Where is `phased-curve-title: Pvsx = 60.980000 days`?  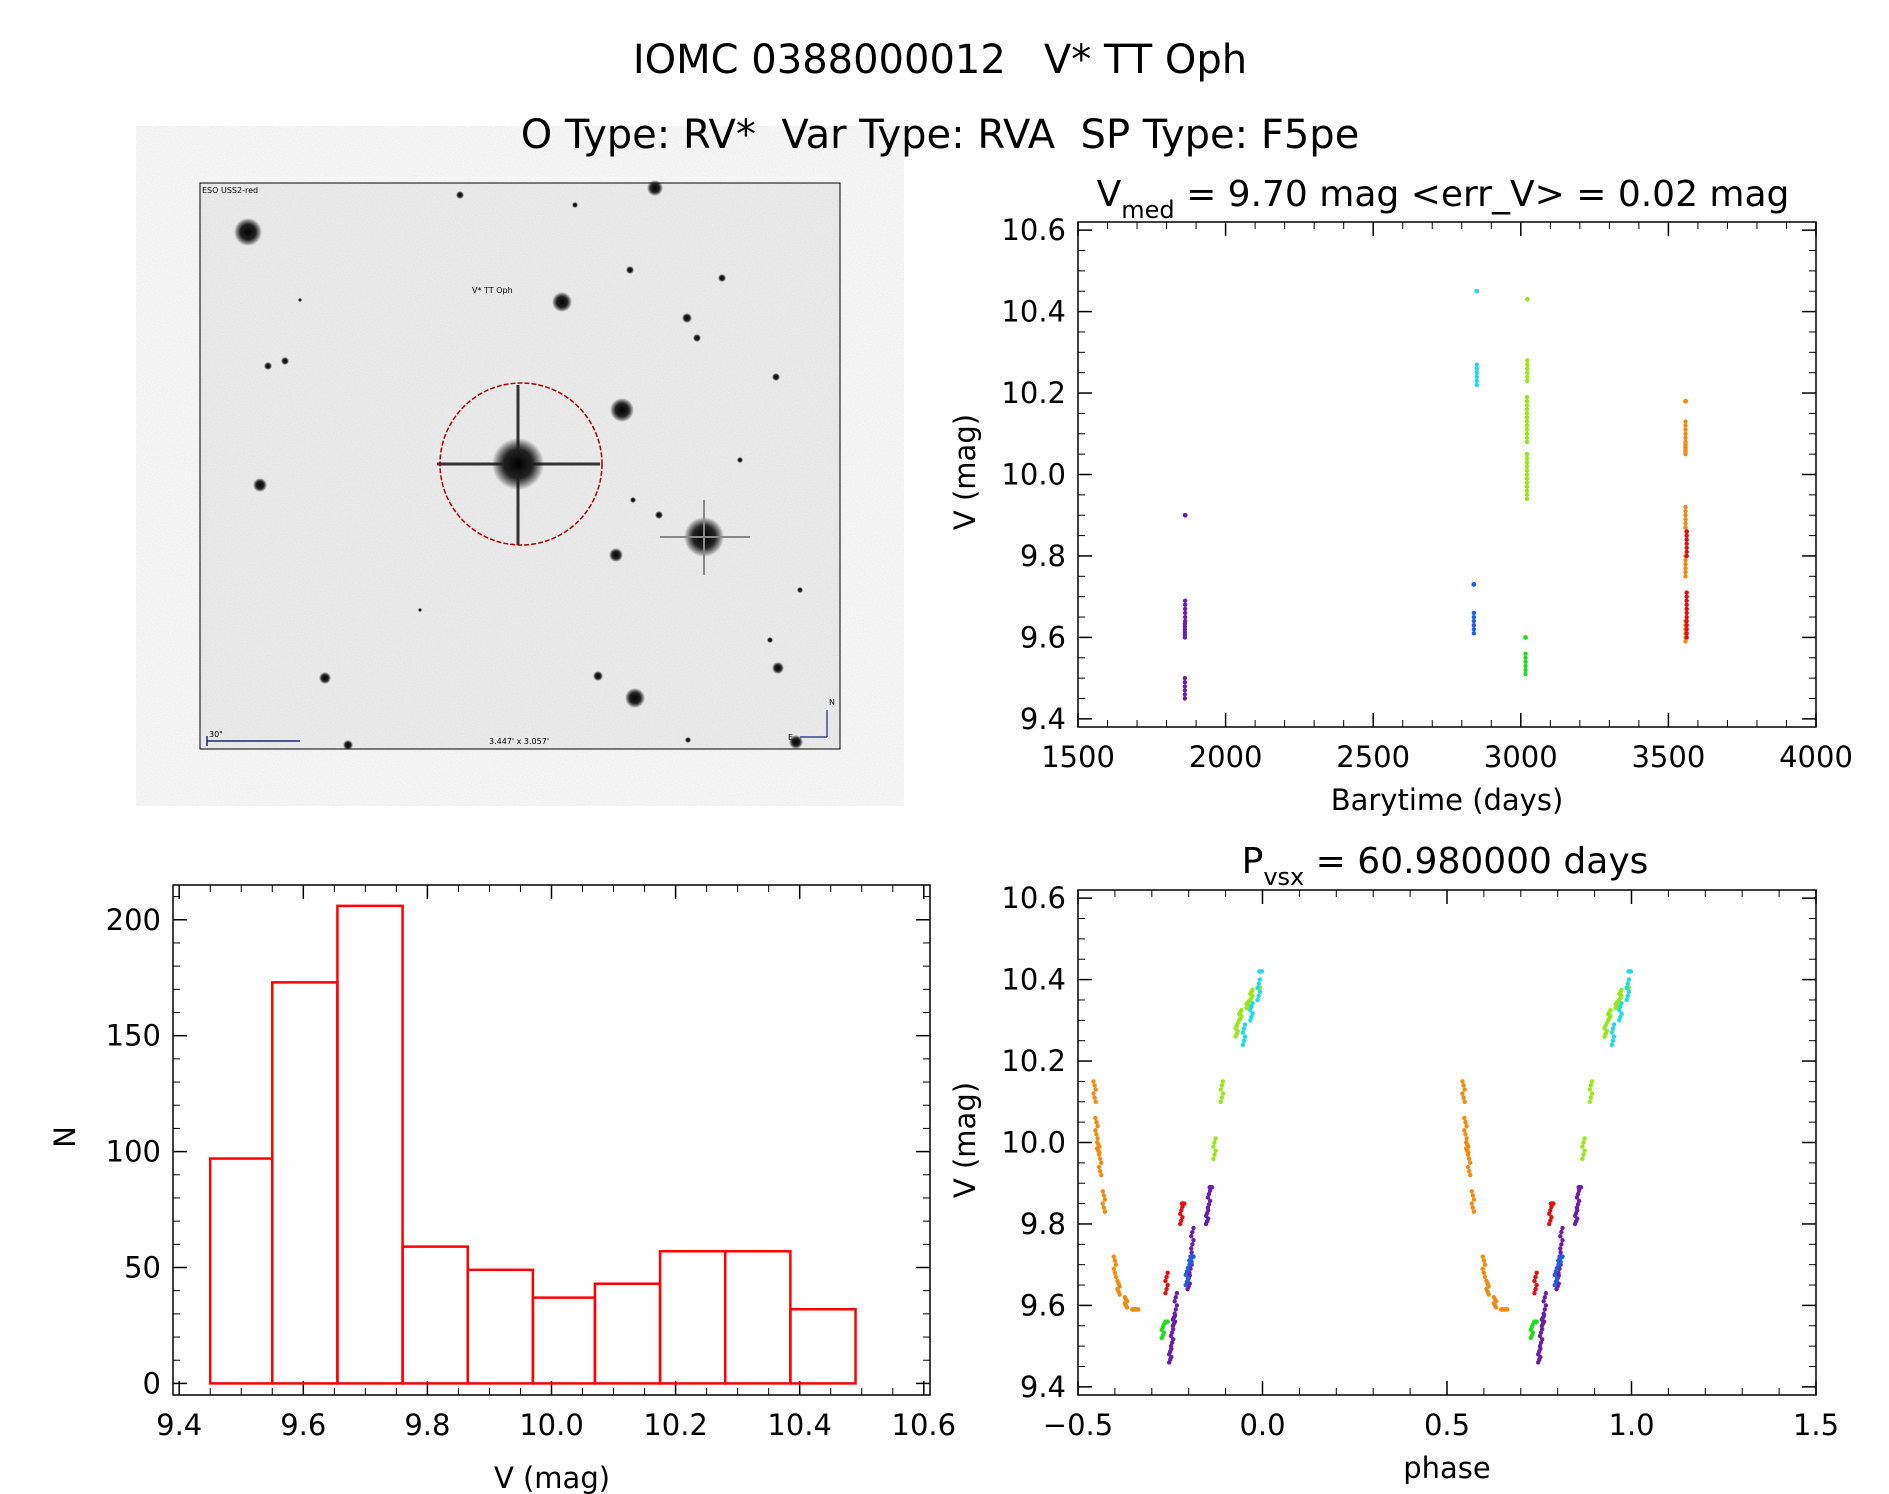 phased-curve-title: Pvsx = 60.980000 days is located at coordinates (1445, 866).